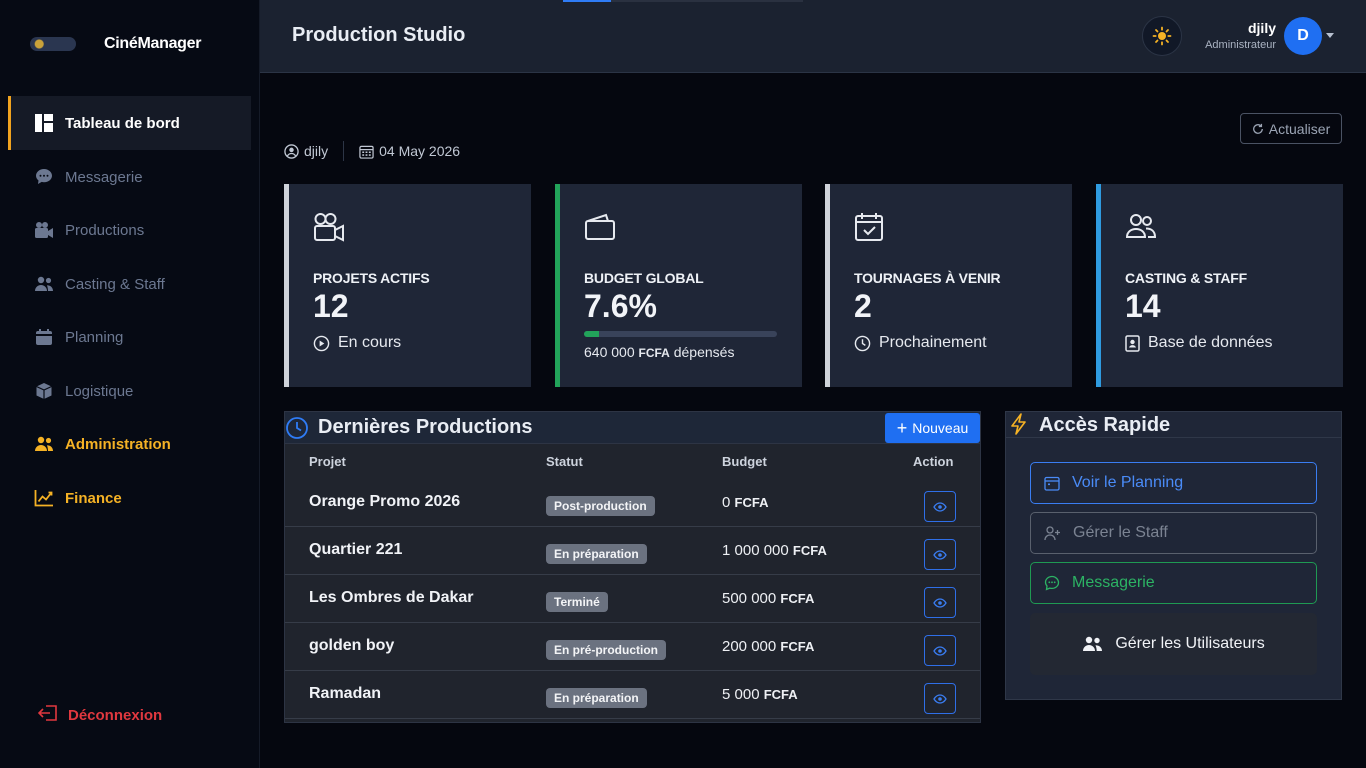 This screenshot has width=1366, height=768. I want to click on logout-button: Déconnexion, so click(100, 715).